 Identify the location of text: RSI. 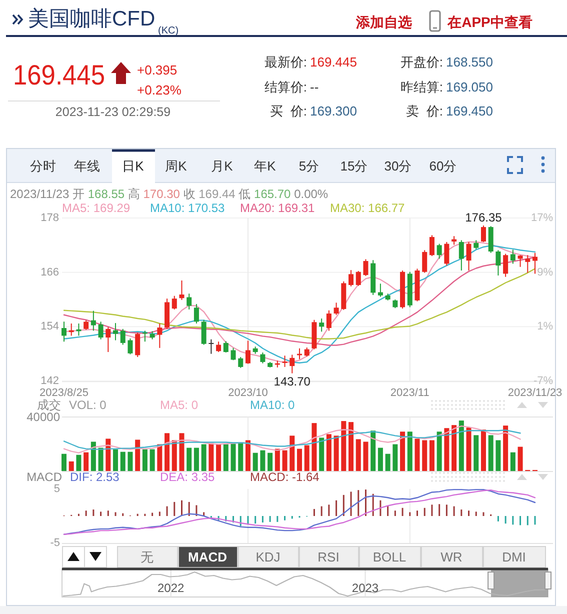
(329, 557).